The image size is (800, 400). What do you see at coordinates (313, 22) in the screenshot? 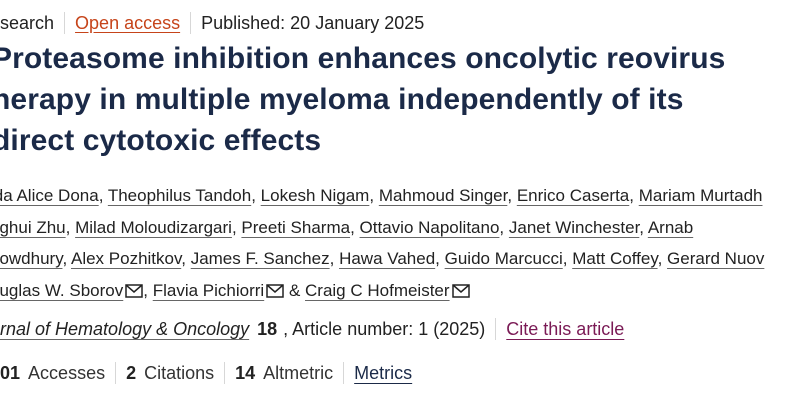
I see `published-date: Published: 20 January 2025` at bounding box center [313, 22].